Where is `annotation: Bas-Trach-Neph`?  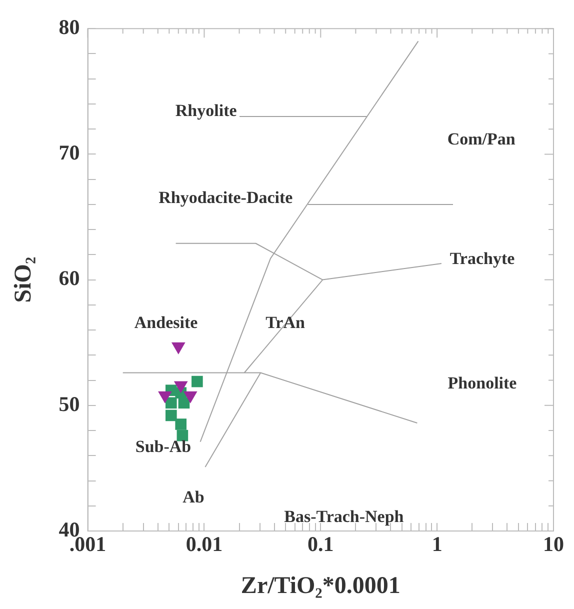
annotation: Bas-Trach-Neph is located at coordinates (344, 516).